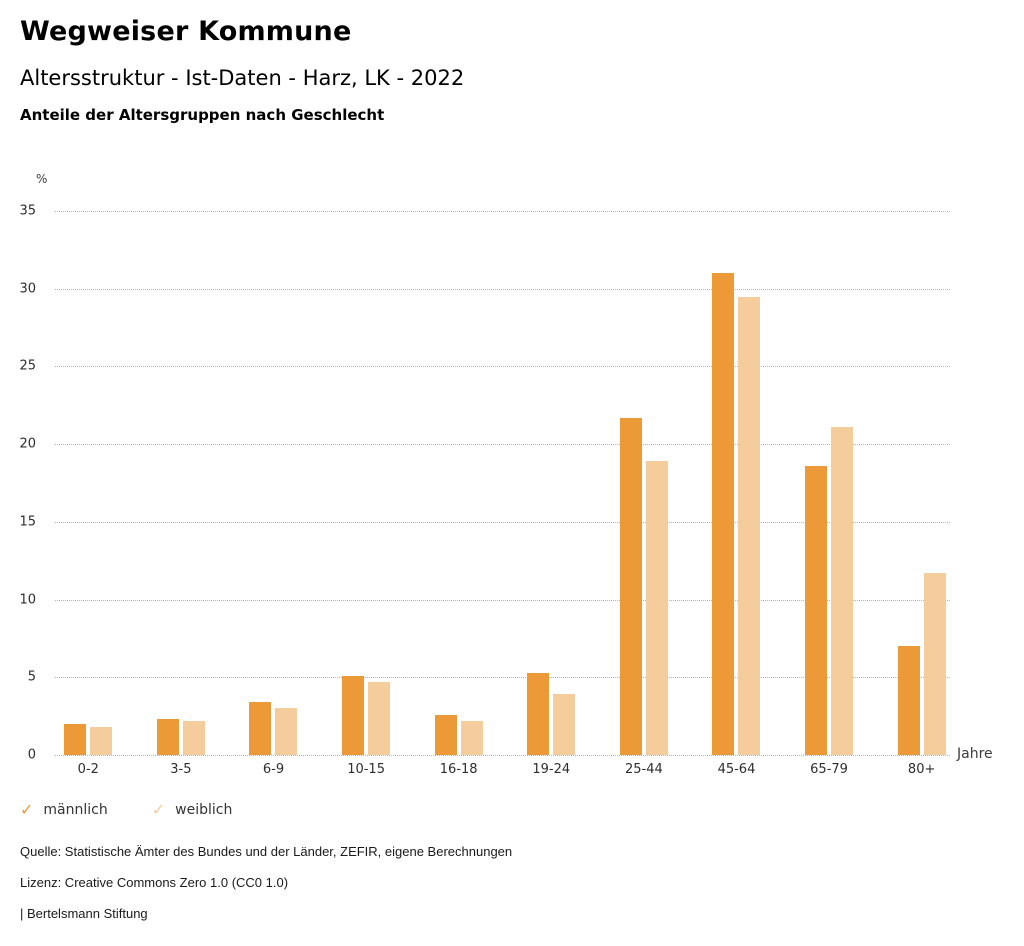 This screenshot has width=1024, height=946. Describe the element at coordinates (75, 739) in the screenshot. I see `bar-männlich-0-2` at that location.